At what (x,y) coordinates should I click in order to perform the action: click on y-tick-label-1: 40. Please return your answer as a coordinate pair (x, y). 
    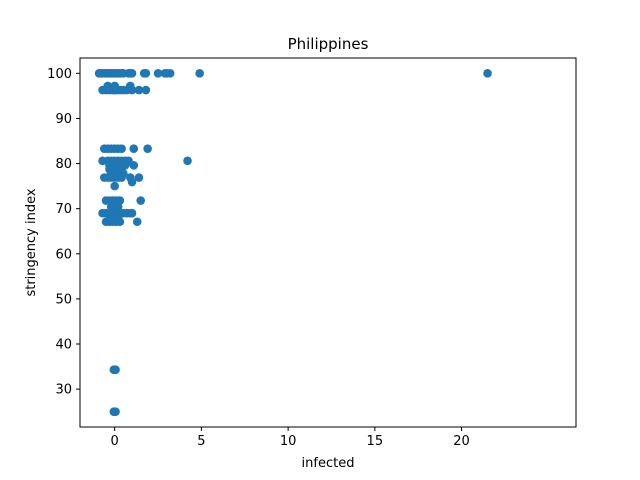
    Looking at the image, I should click on (63, 344).